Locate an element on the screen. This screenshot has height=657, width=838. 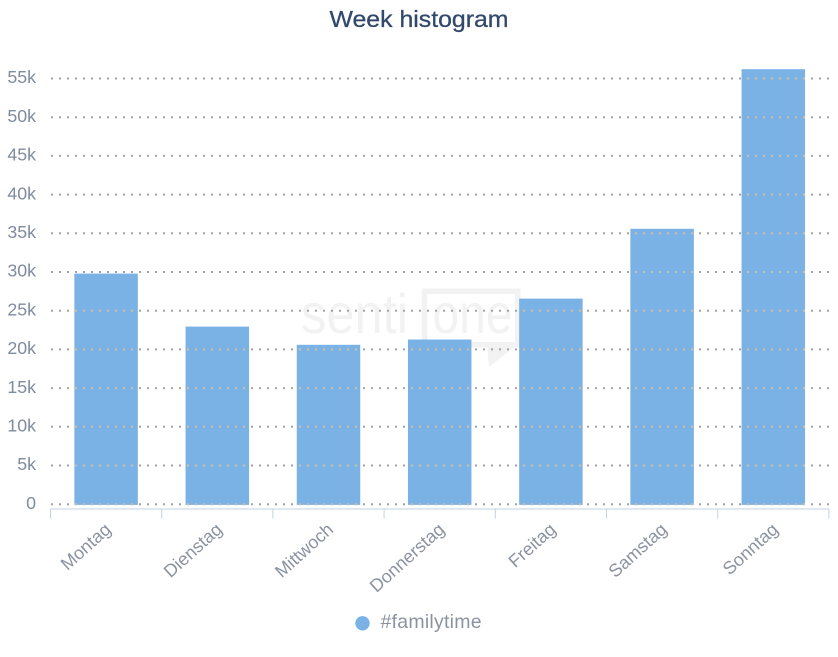
svg-text: 35k is located at coordinates (21, 232).